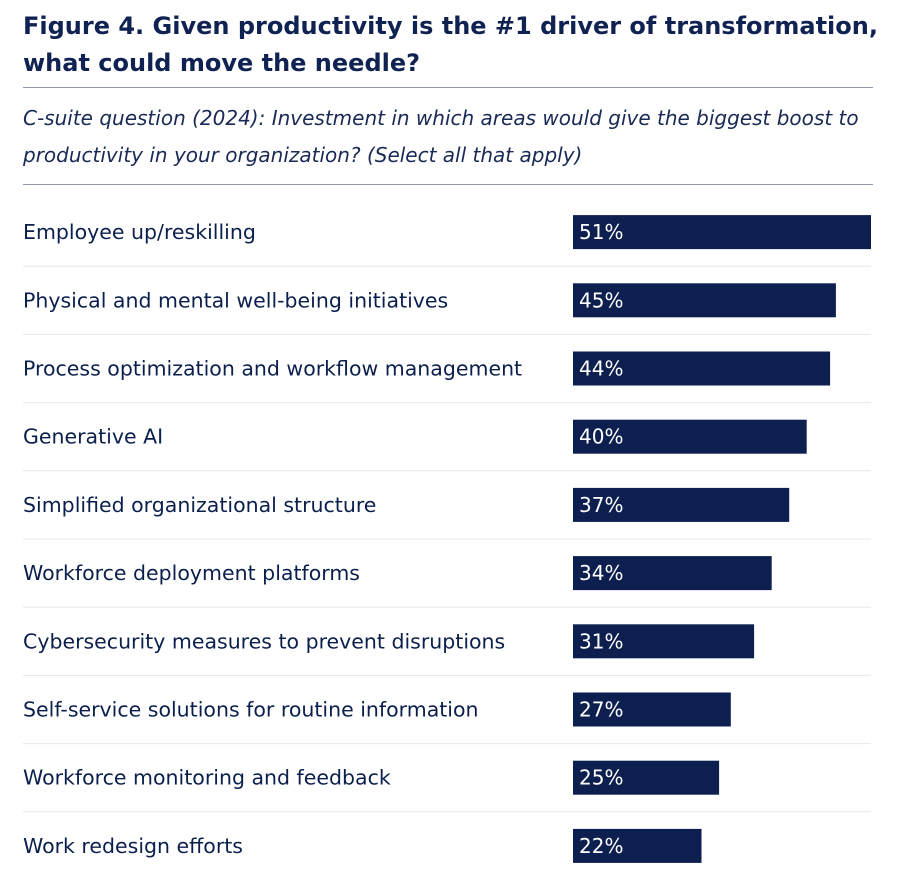 The image size is (908, 886). I want to click on value-label: 31%, so click(601, 641).